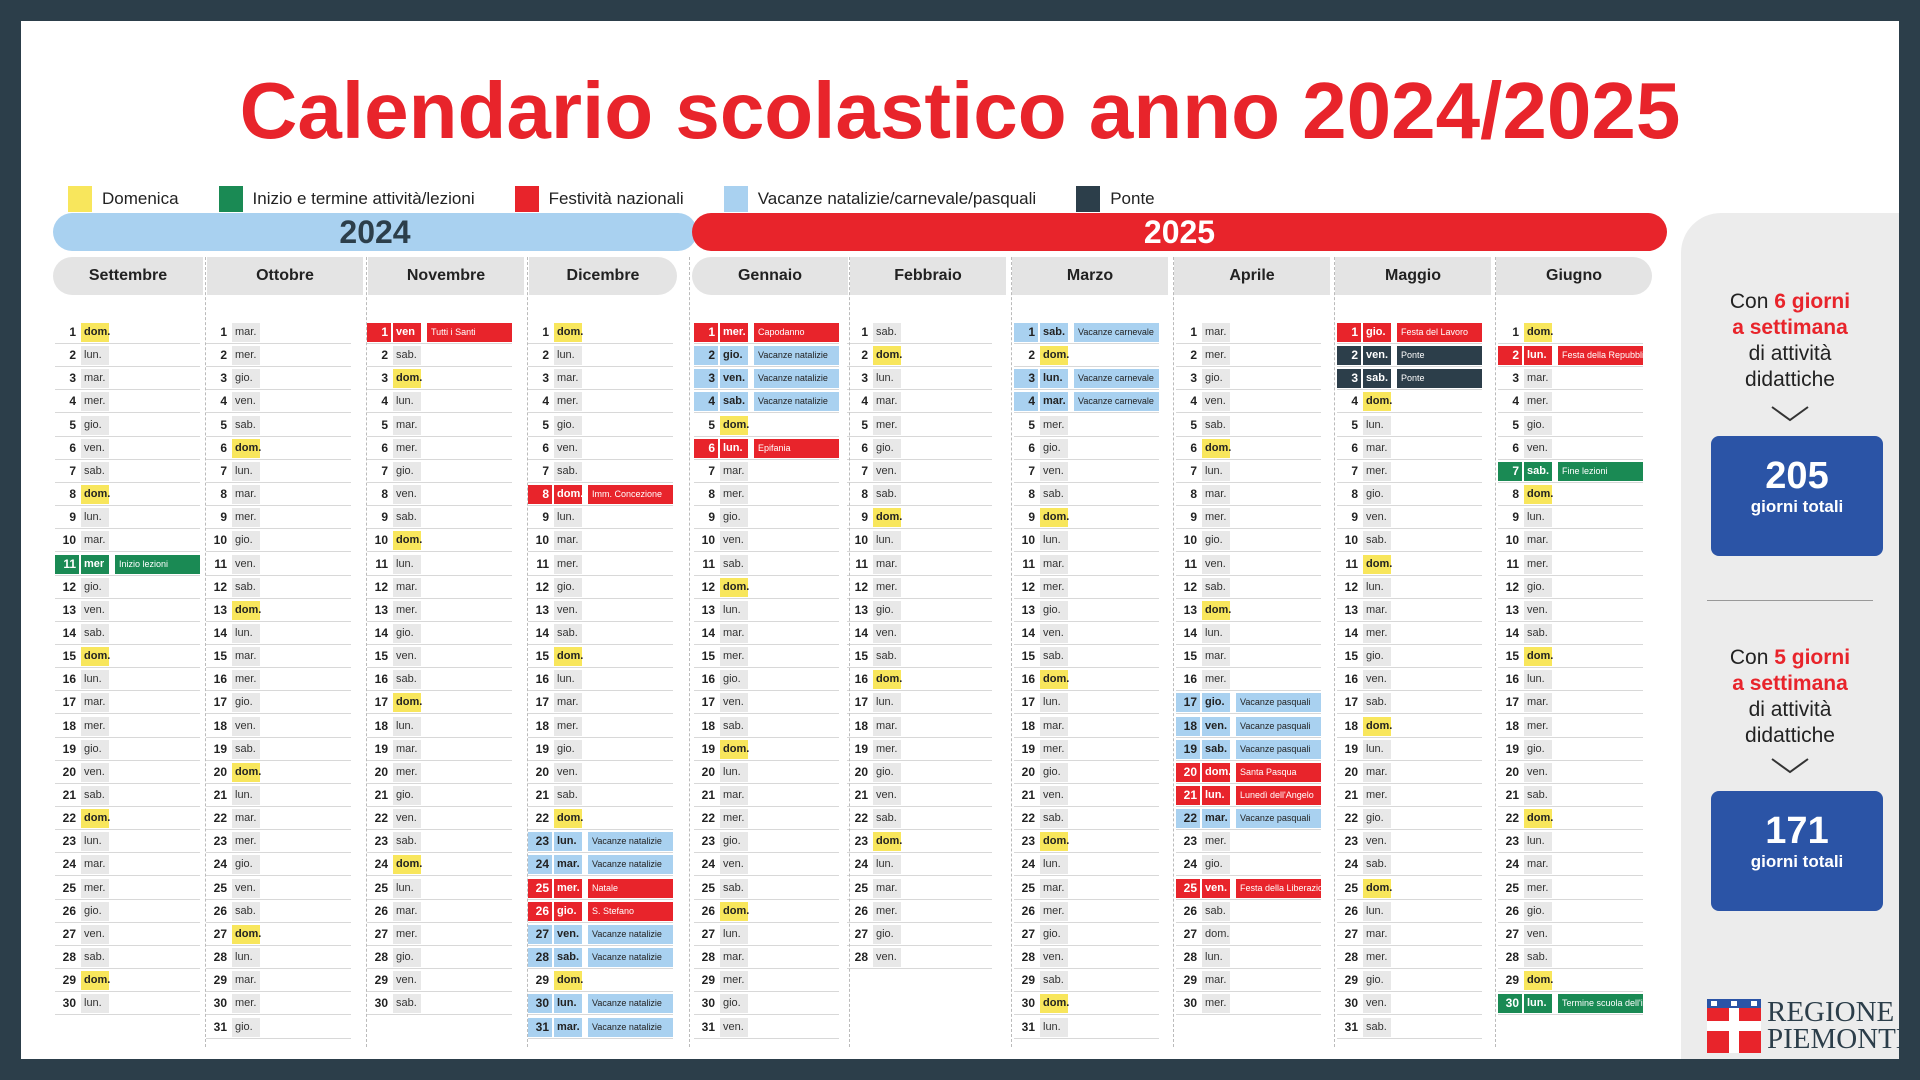  I want to click on day-row: 30 gio., so click(766, 1004).